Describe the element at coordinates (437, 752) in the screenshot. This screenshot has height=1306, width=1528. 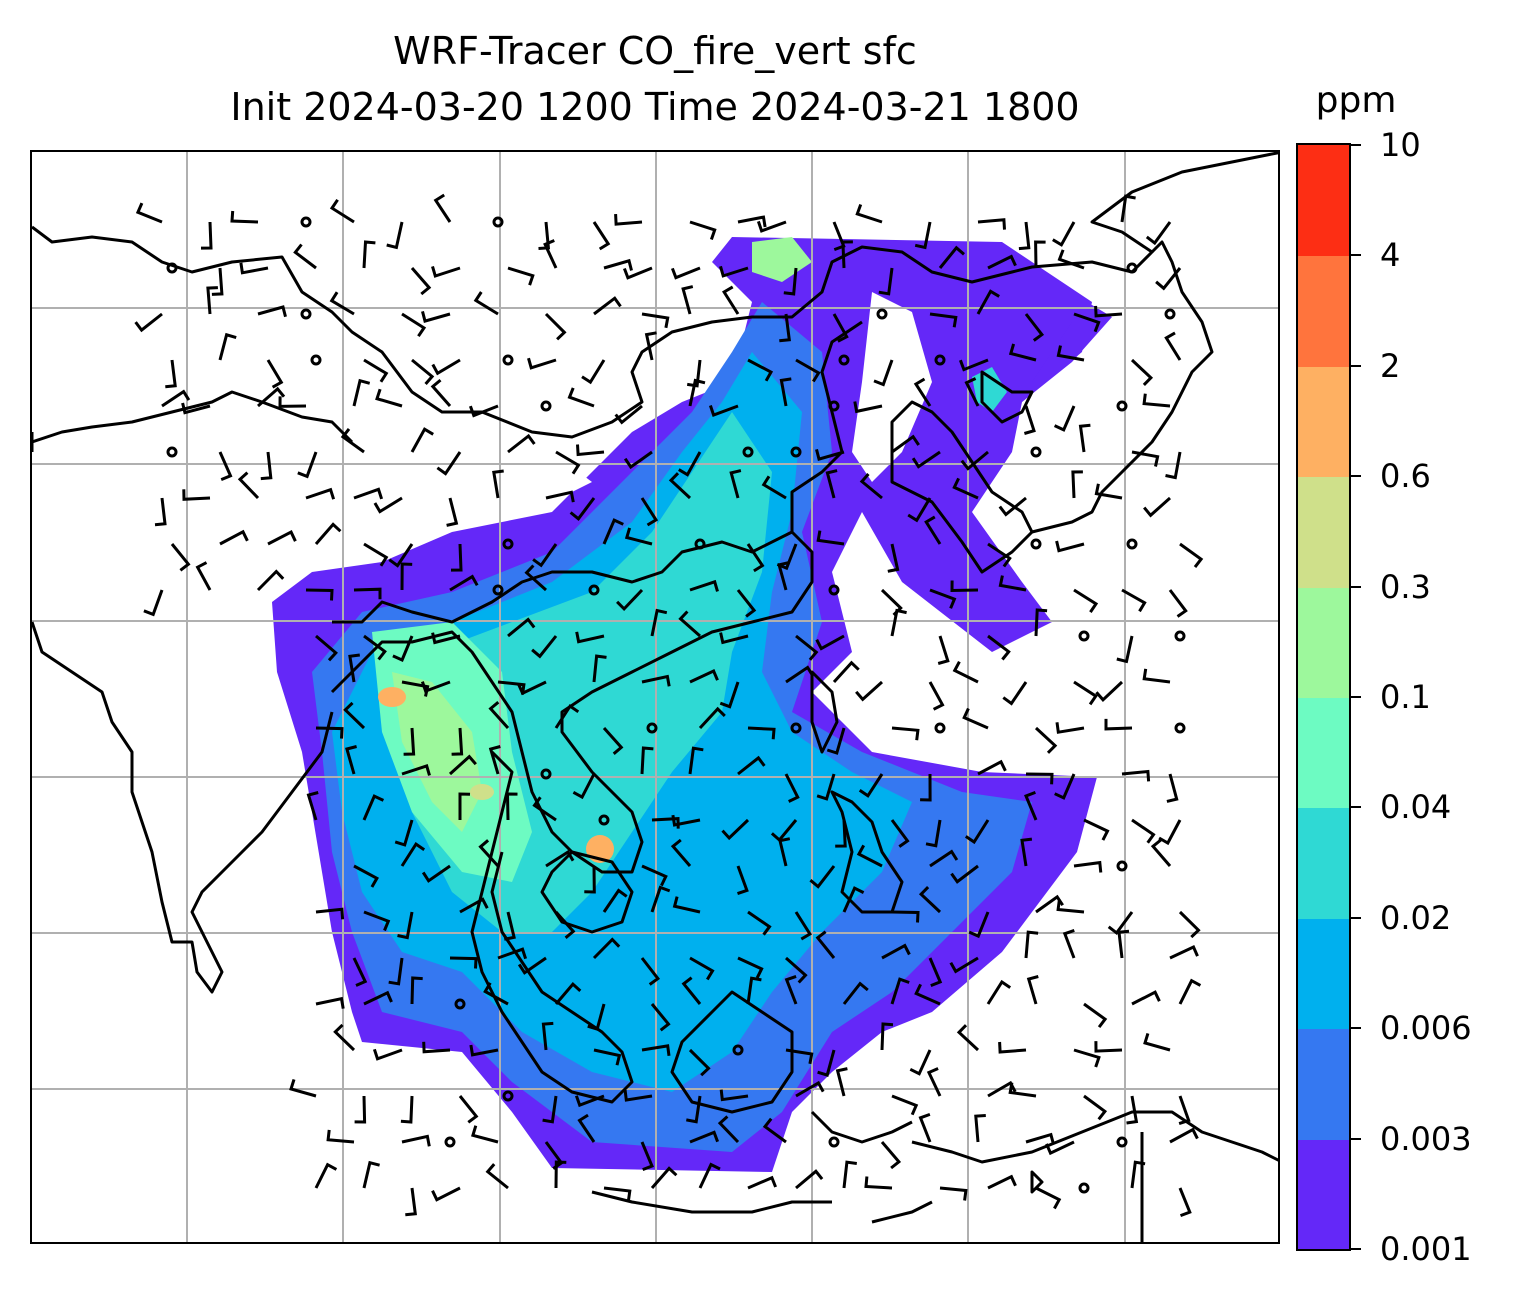
I see `tracer-fill-0.1` at that location.